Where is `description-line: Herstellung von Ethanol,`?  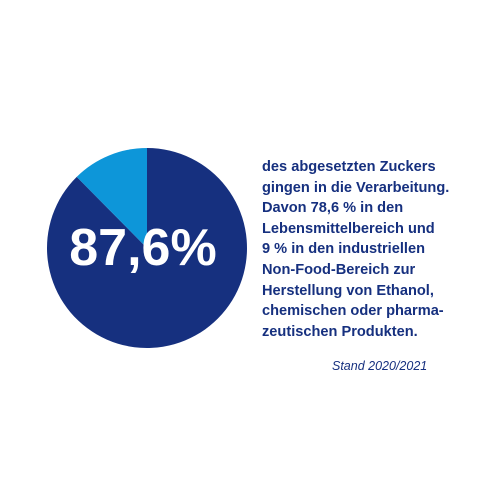 description-line: Herstellung von Ethanol, is located at coordinates (348, 290).